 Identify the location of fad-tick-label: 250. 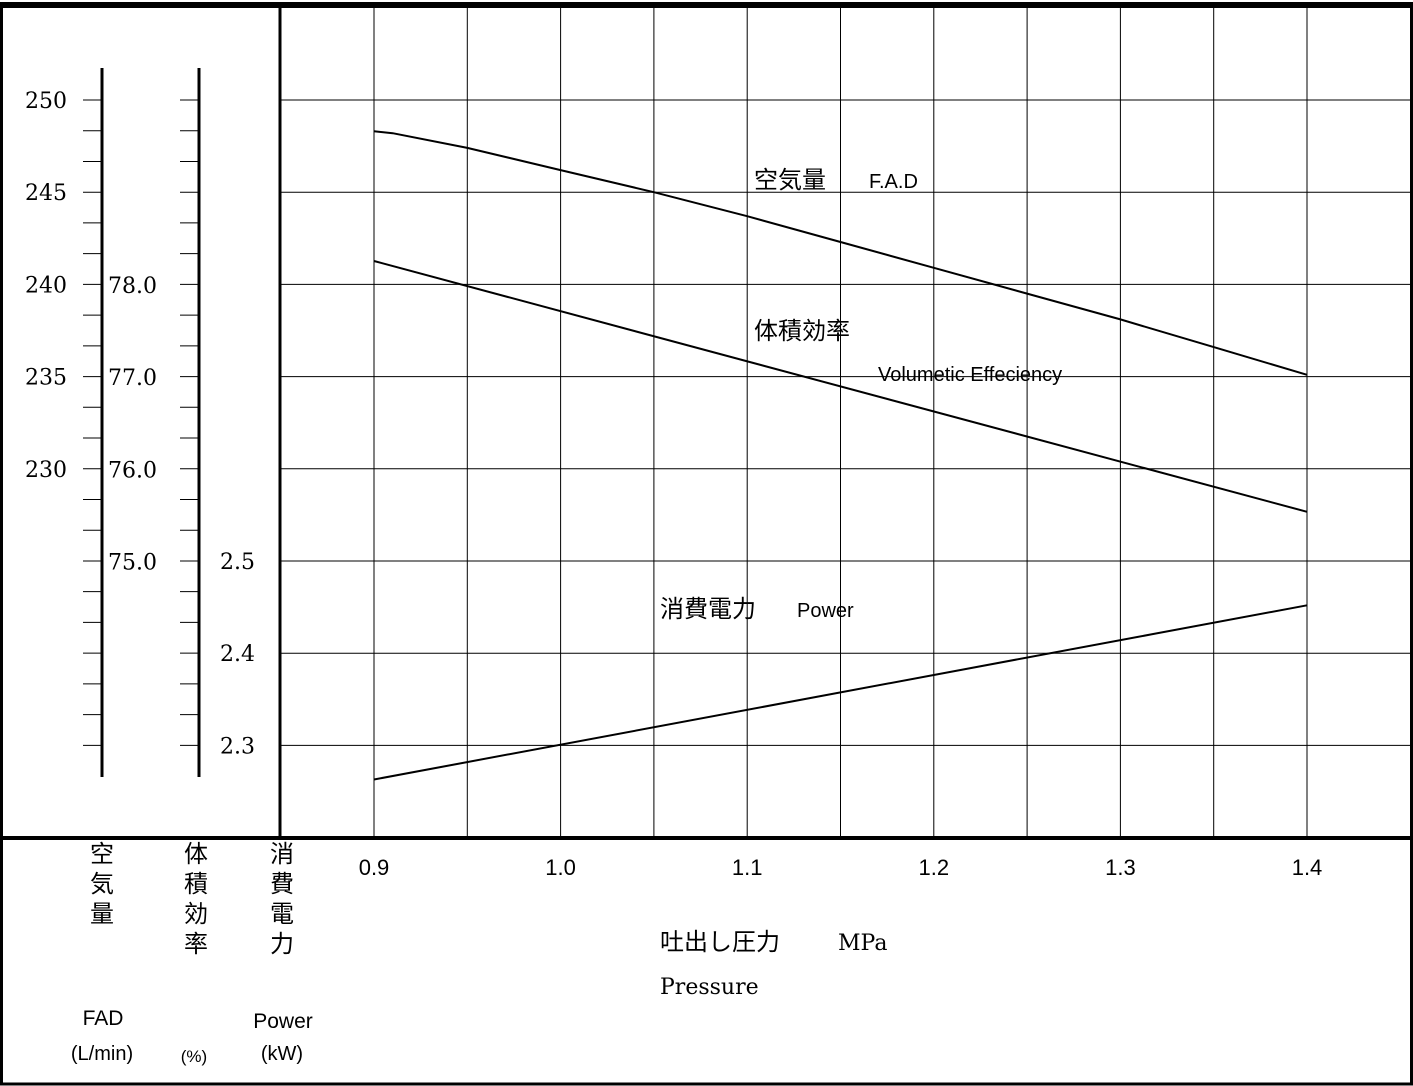
(46, 101).